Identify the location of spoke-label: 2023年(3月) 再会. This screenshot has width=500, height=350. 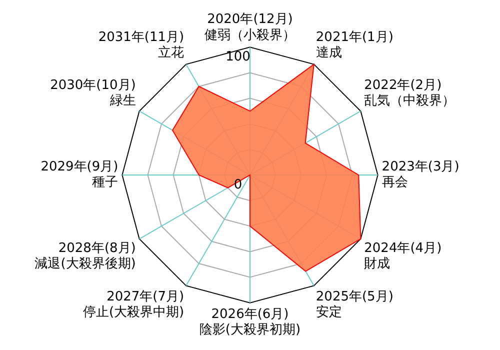
(421, 175).